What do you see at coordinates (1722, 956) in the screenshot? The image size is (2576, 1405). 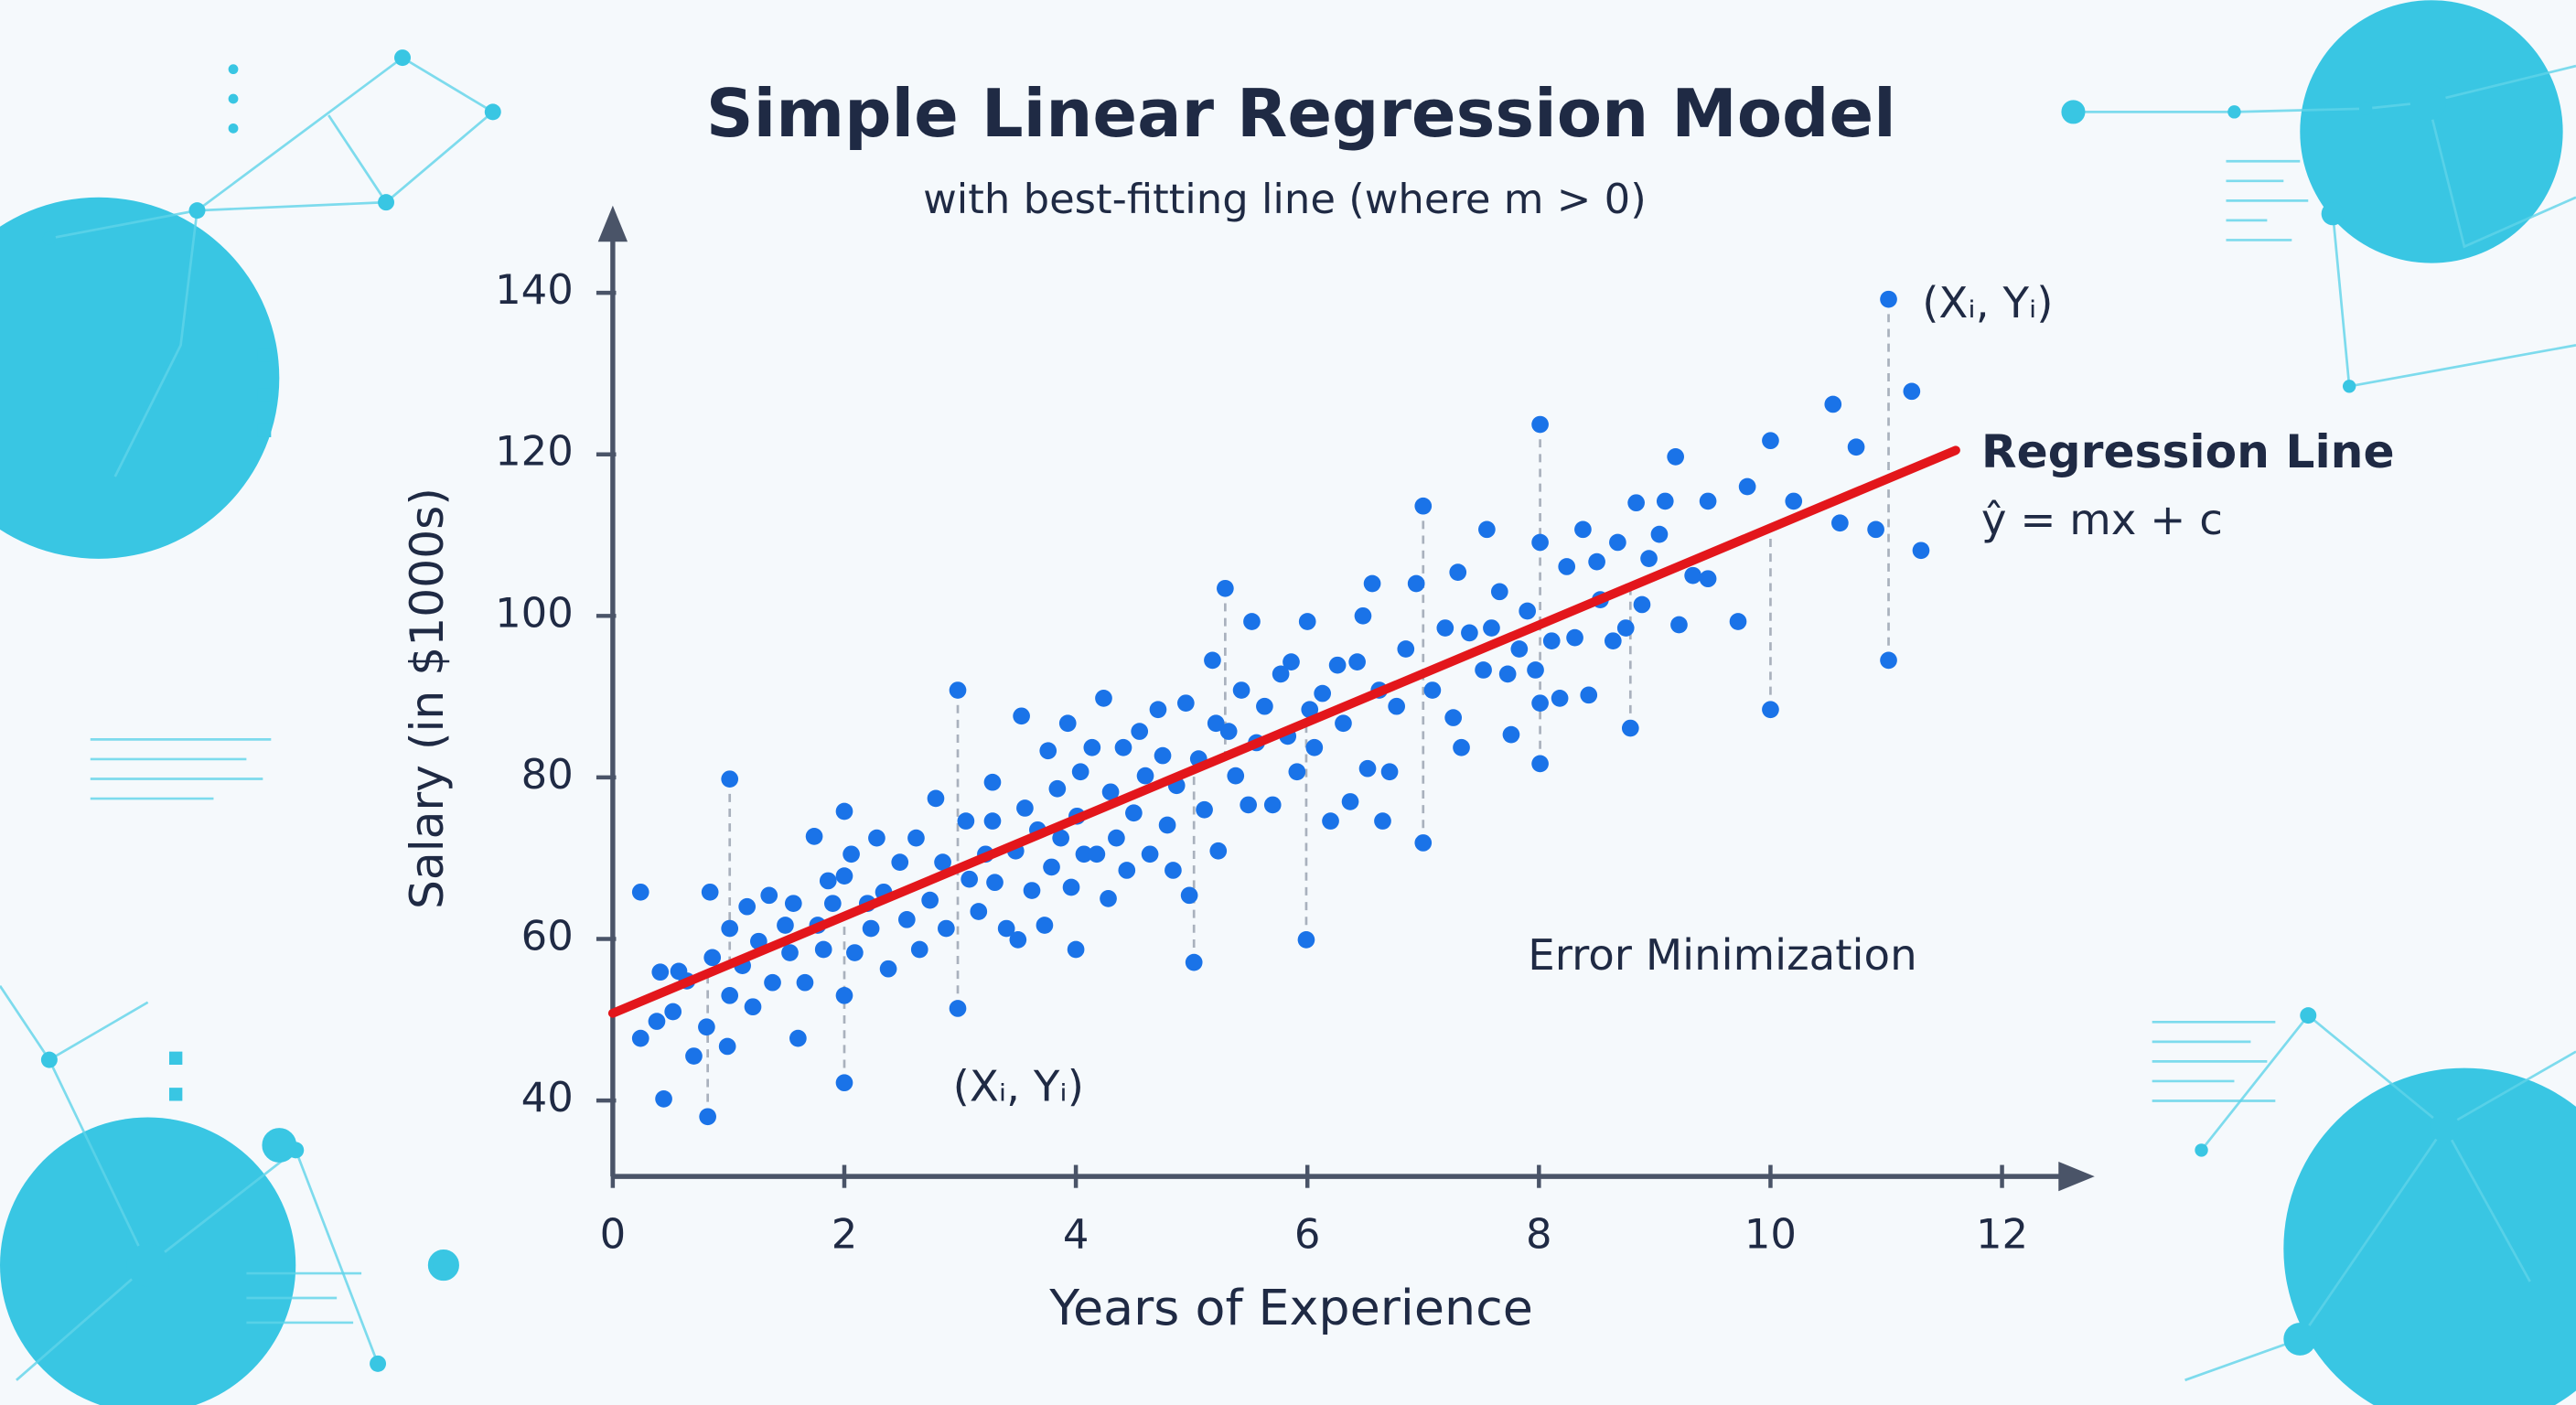 I see `annotation: Error Minimization` at bounding box center [1722, 956].